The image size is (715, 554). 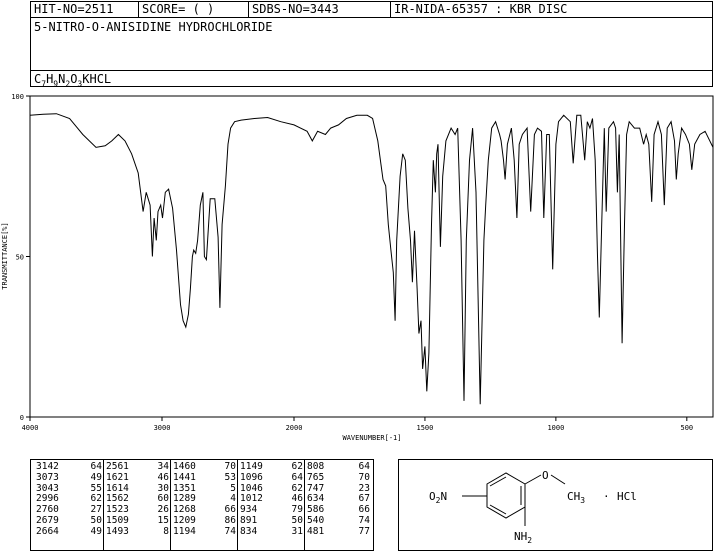 I want to click on peak-wavenumber: 1509, so click(x=117, y=520).